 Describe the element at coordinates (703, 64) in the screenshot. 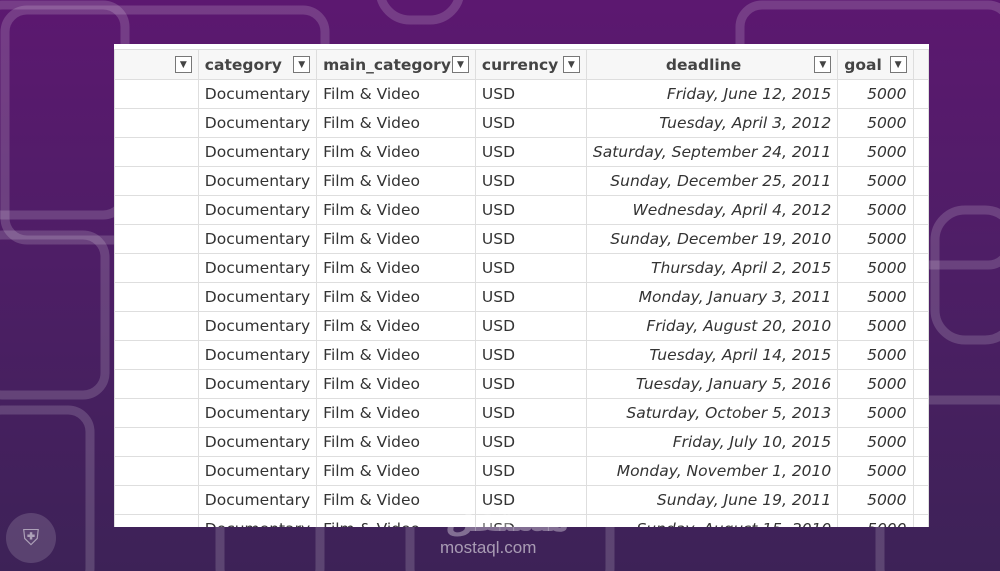

I see `column-header-label: deadline` at that location.